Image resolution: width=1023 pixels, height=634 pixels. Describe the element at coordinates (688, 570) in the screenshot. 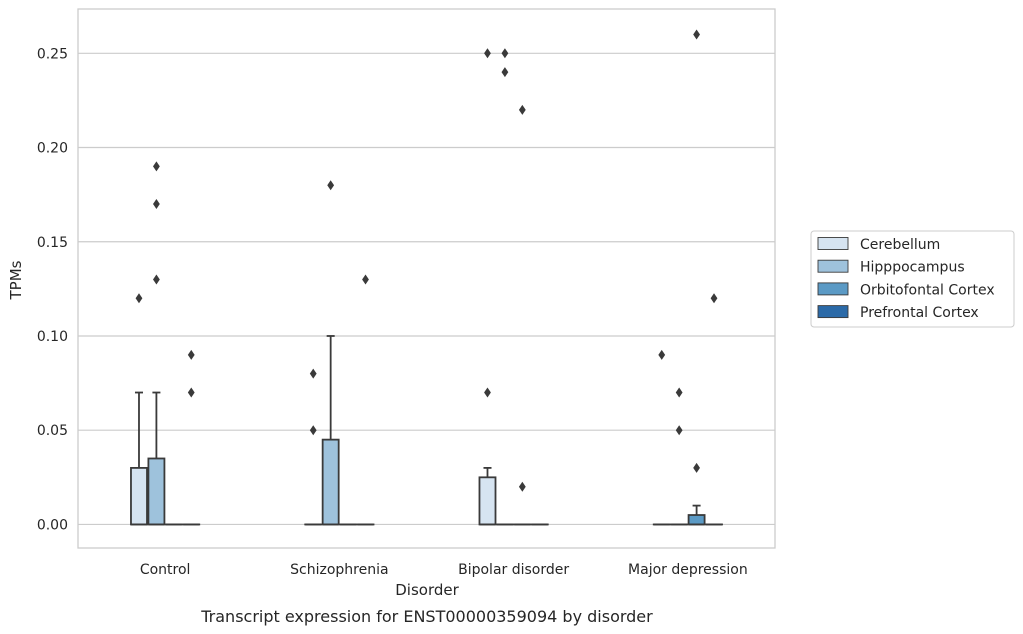

I see `x-tick-label: Major depression` at that location.